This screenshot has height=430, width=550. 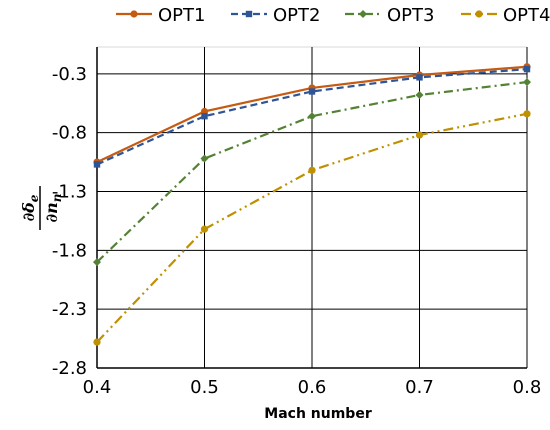 I want to click on x-tick-label: 0.4, so click(x=97, y=387).